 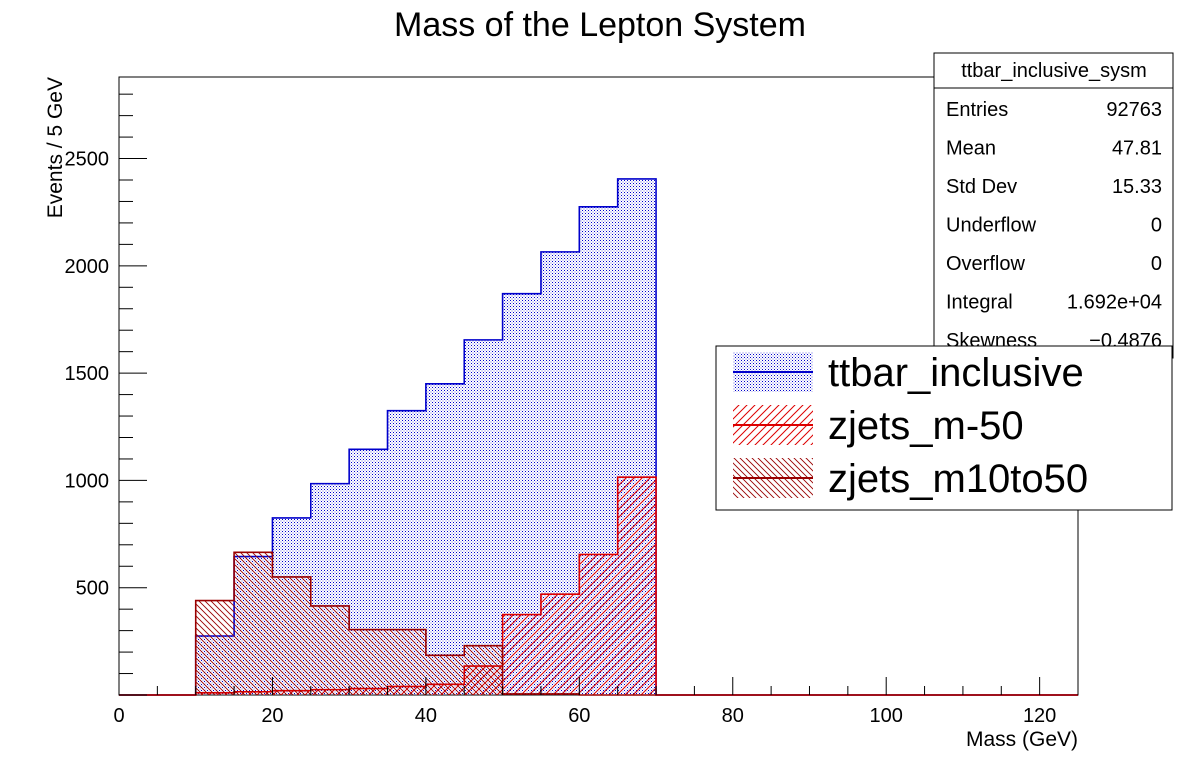 I want to click on legend-item-zjets_m-50: zjets_m-50, so click(x=878, y=426).